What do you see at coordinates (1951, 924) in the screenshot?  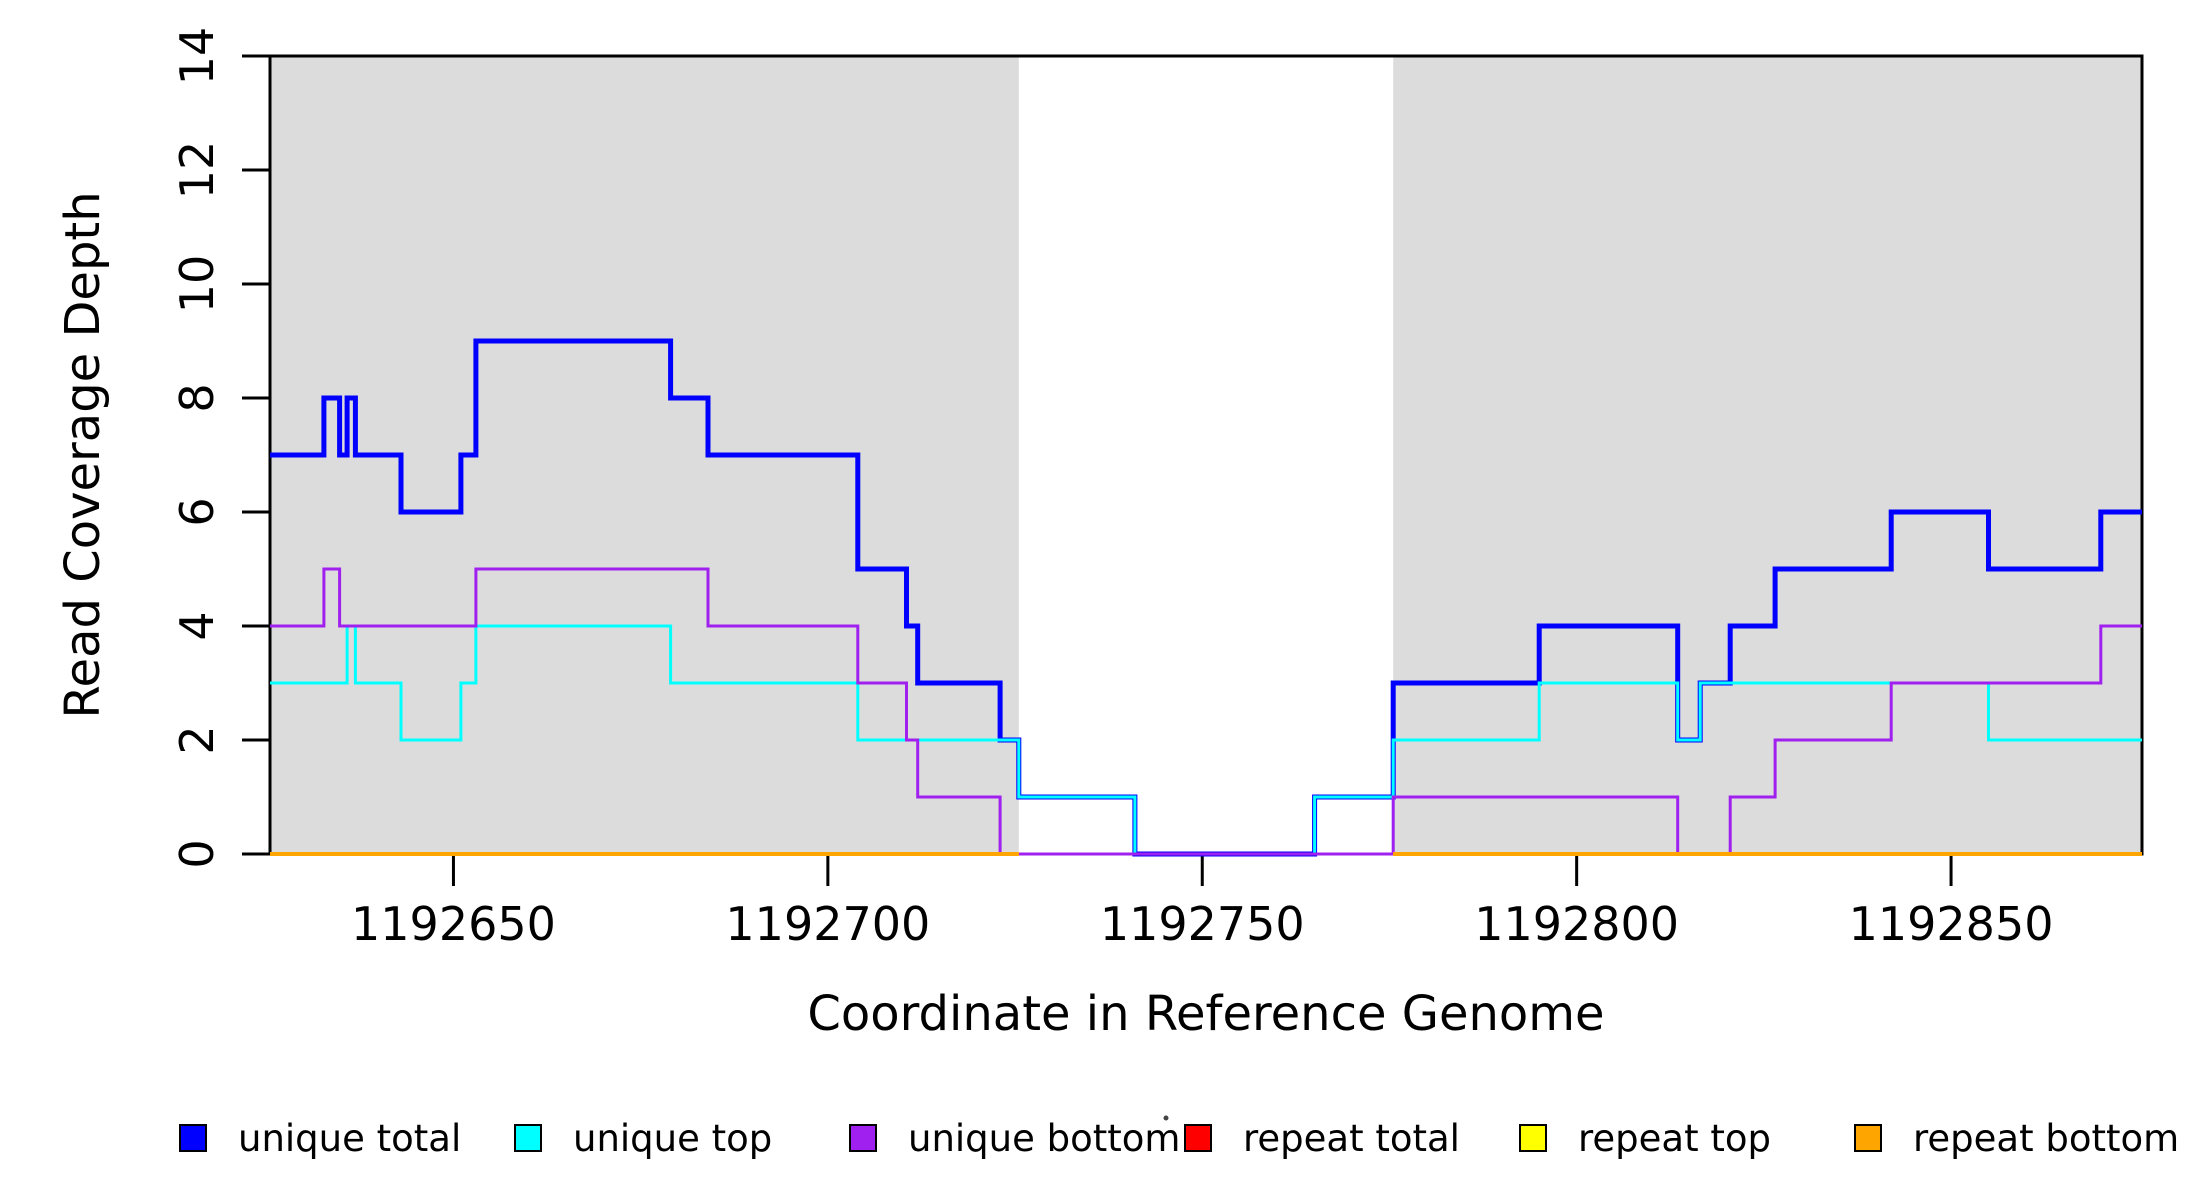 I see `x-axis-tick-label: 1192850` at bounding box center [1951, 924].